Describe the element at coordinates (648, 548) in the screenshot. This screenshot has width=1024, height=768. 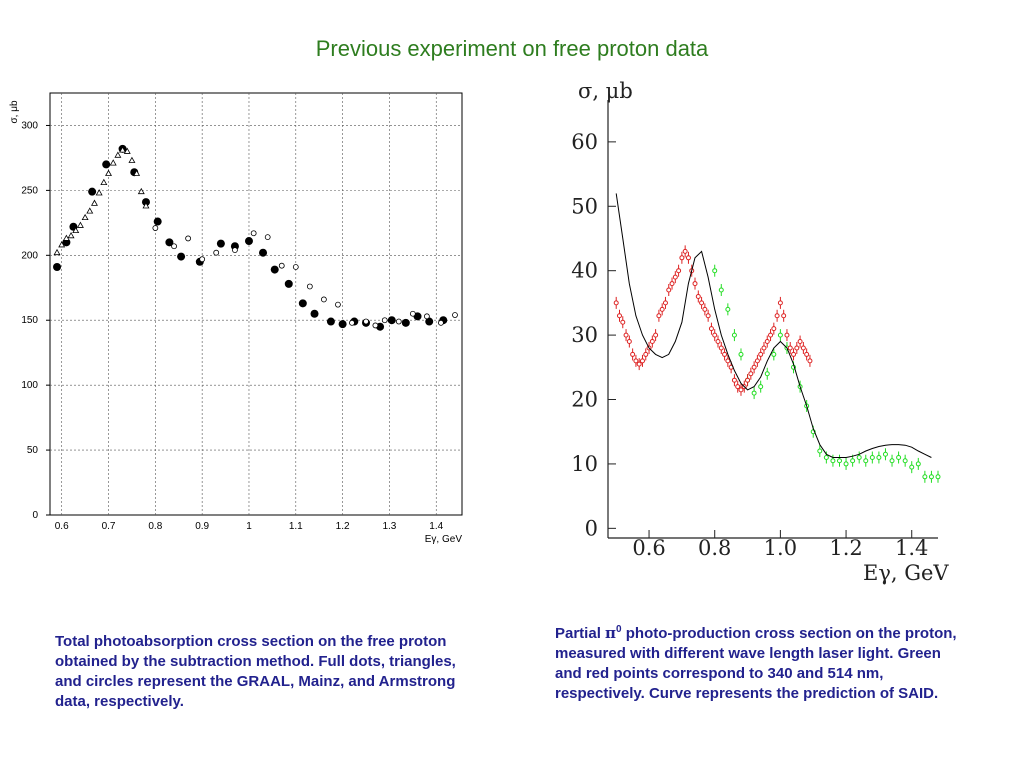
I see `x-tick-label: 0.6` at that location.